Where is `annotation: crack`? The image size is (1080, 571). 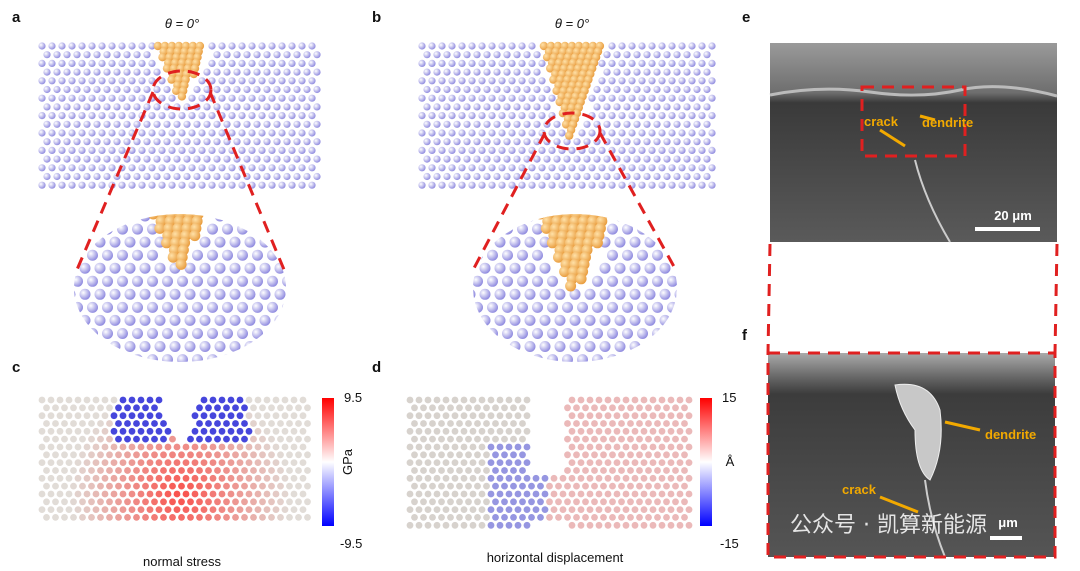 annotation: crack is located at coordinates (859, 489).